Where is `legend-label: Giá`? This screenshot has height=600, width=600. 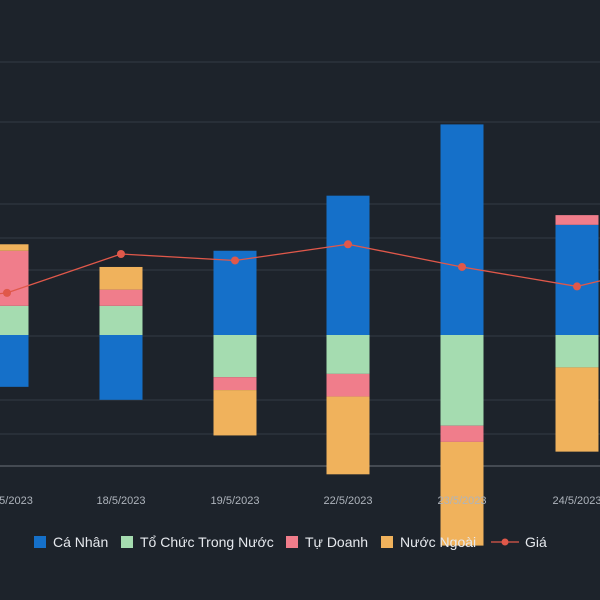
legend-label: Giá is located at coordinates (536, 542).